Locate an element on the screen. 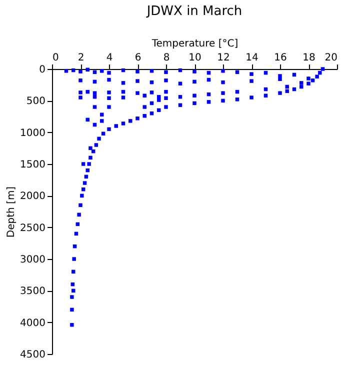  y-tick-label: 3500 is located at coordinates (33, 292).